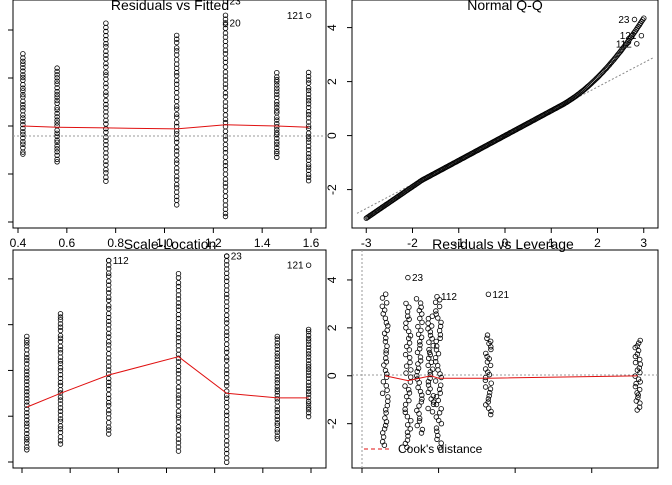 Image resolution: width=672 pixels, height=485 pixels. I want to click on smoother-line, so click(511, 378).